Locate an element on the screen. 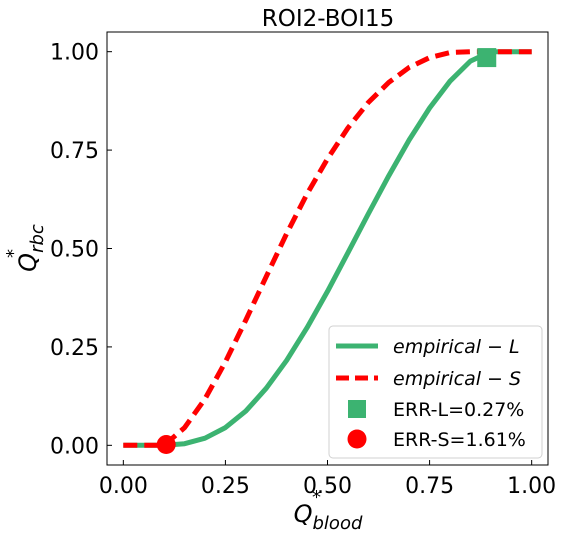 This screenshot has width=565, height=539. x-axis-label-sub: blood is located at coordinates (338, 523).